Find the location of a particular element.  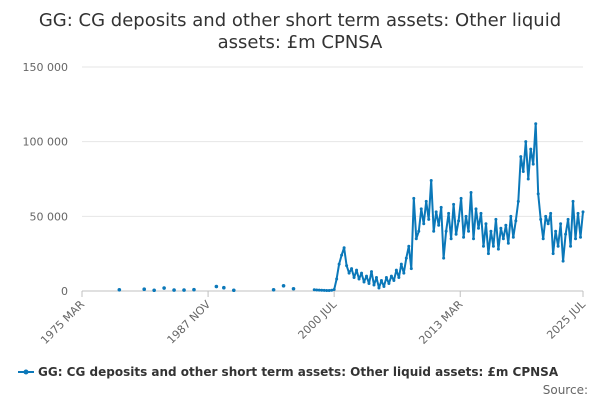

x-axis: 1975 MAR 1987 NOV 2000 JUL 2013 MAR 2025 JUL is located at coordinates (313, 319).